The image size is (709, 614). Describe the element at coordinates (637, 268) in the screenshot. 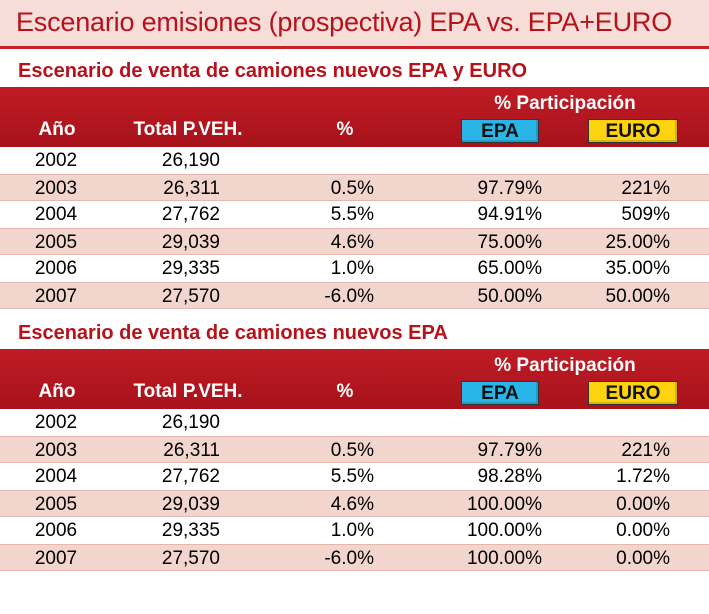

I see `euro-cell: 35.00%` at that location.